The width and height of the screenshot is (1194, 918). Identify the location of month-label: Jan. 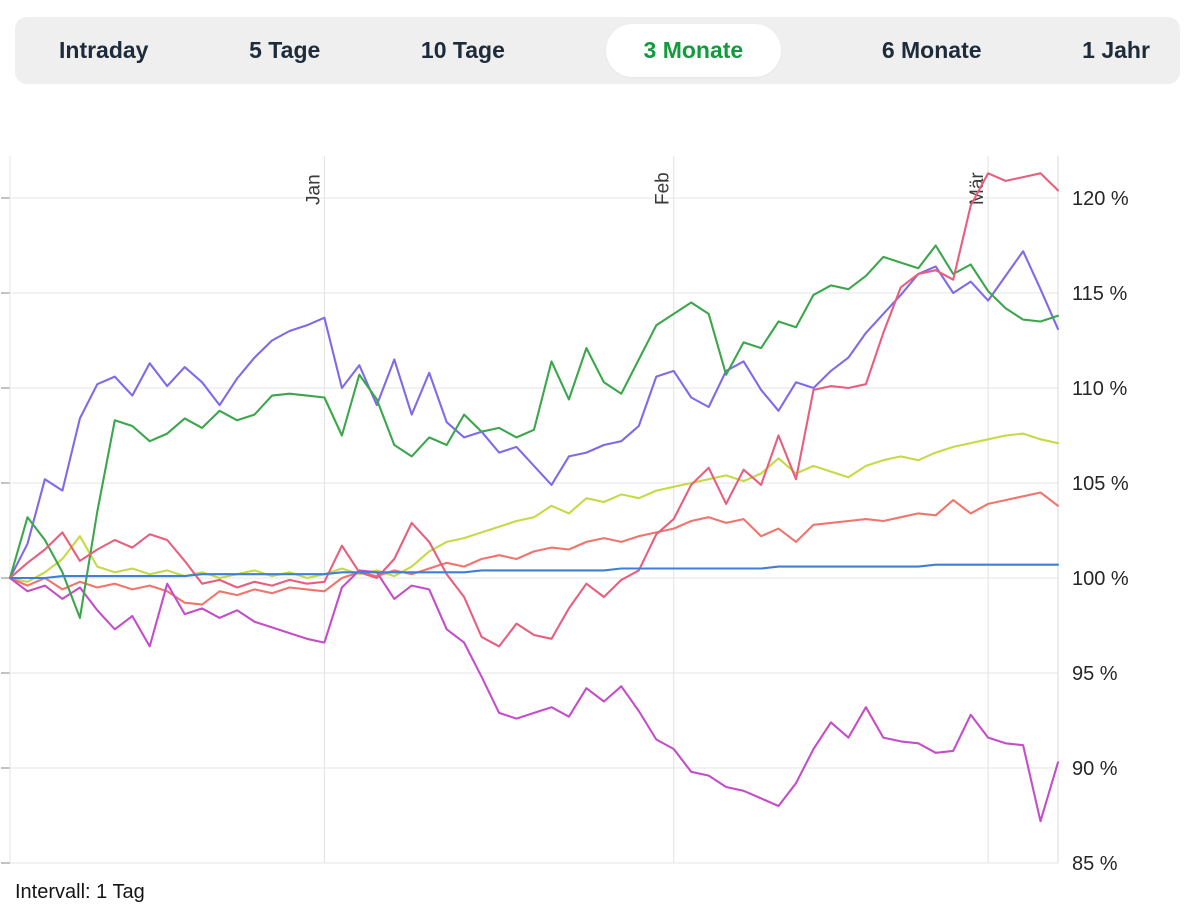
(313, 189).